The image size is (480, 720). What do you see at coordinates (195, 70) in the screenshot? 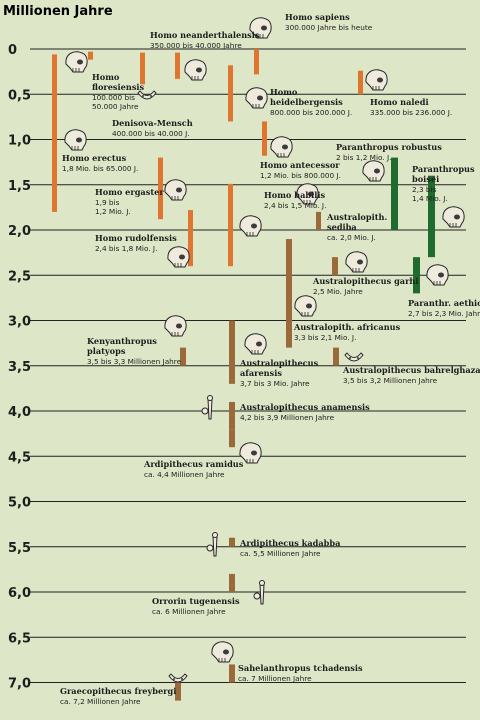
I see `neanderthal-skull-icon` at bounding box center [195, 70].